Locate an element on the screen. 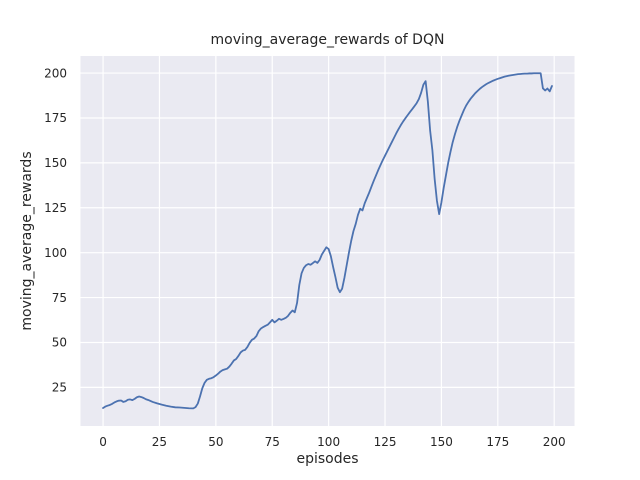 This screenshot has width=640, height=480. x-axis-label: episodes is located at coordinates (327, 459).